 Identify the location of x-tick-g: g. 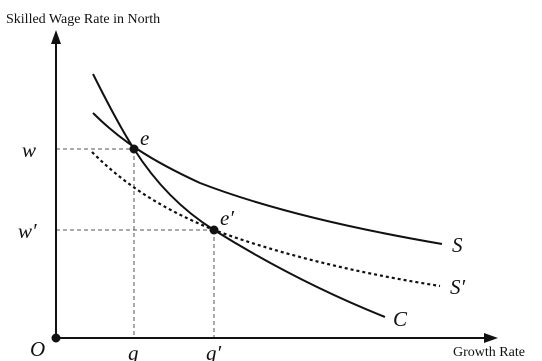
(133, 351).